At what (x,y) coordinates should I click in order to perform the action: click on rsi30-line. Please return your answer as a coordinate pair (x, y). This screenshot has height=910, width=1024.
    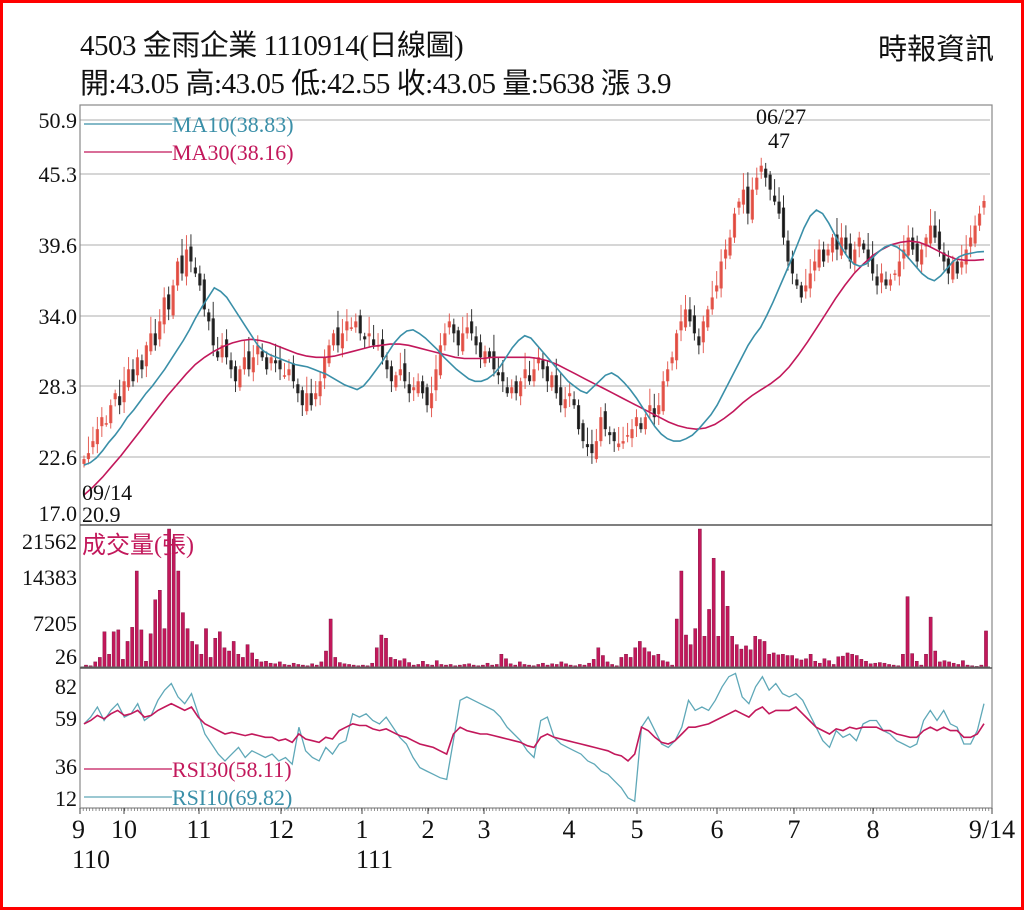
    Looking at the image, I should click on (534, 732).